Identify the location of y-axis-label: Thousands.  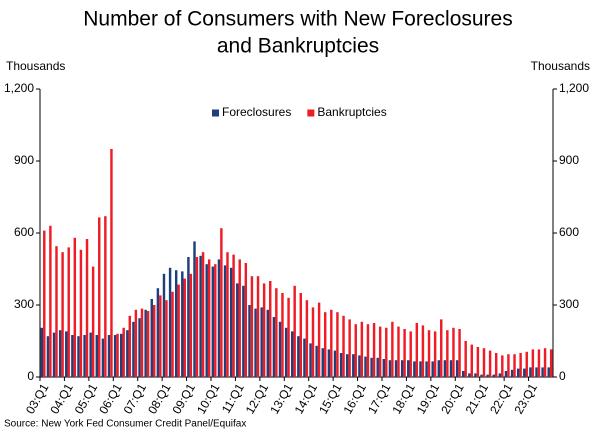
(35, 66).